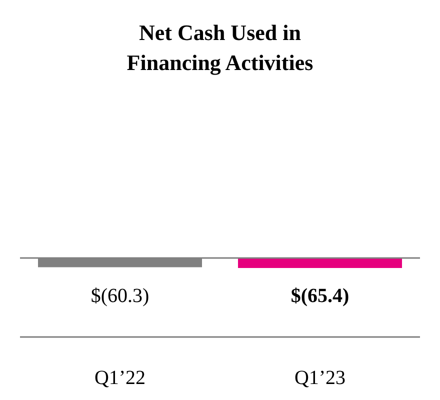  What do you see at coordinates (120, 296) in the screenshot?
I see `data-label: $(60.3)` at bounding box center [120, 296].